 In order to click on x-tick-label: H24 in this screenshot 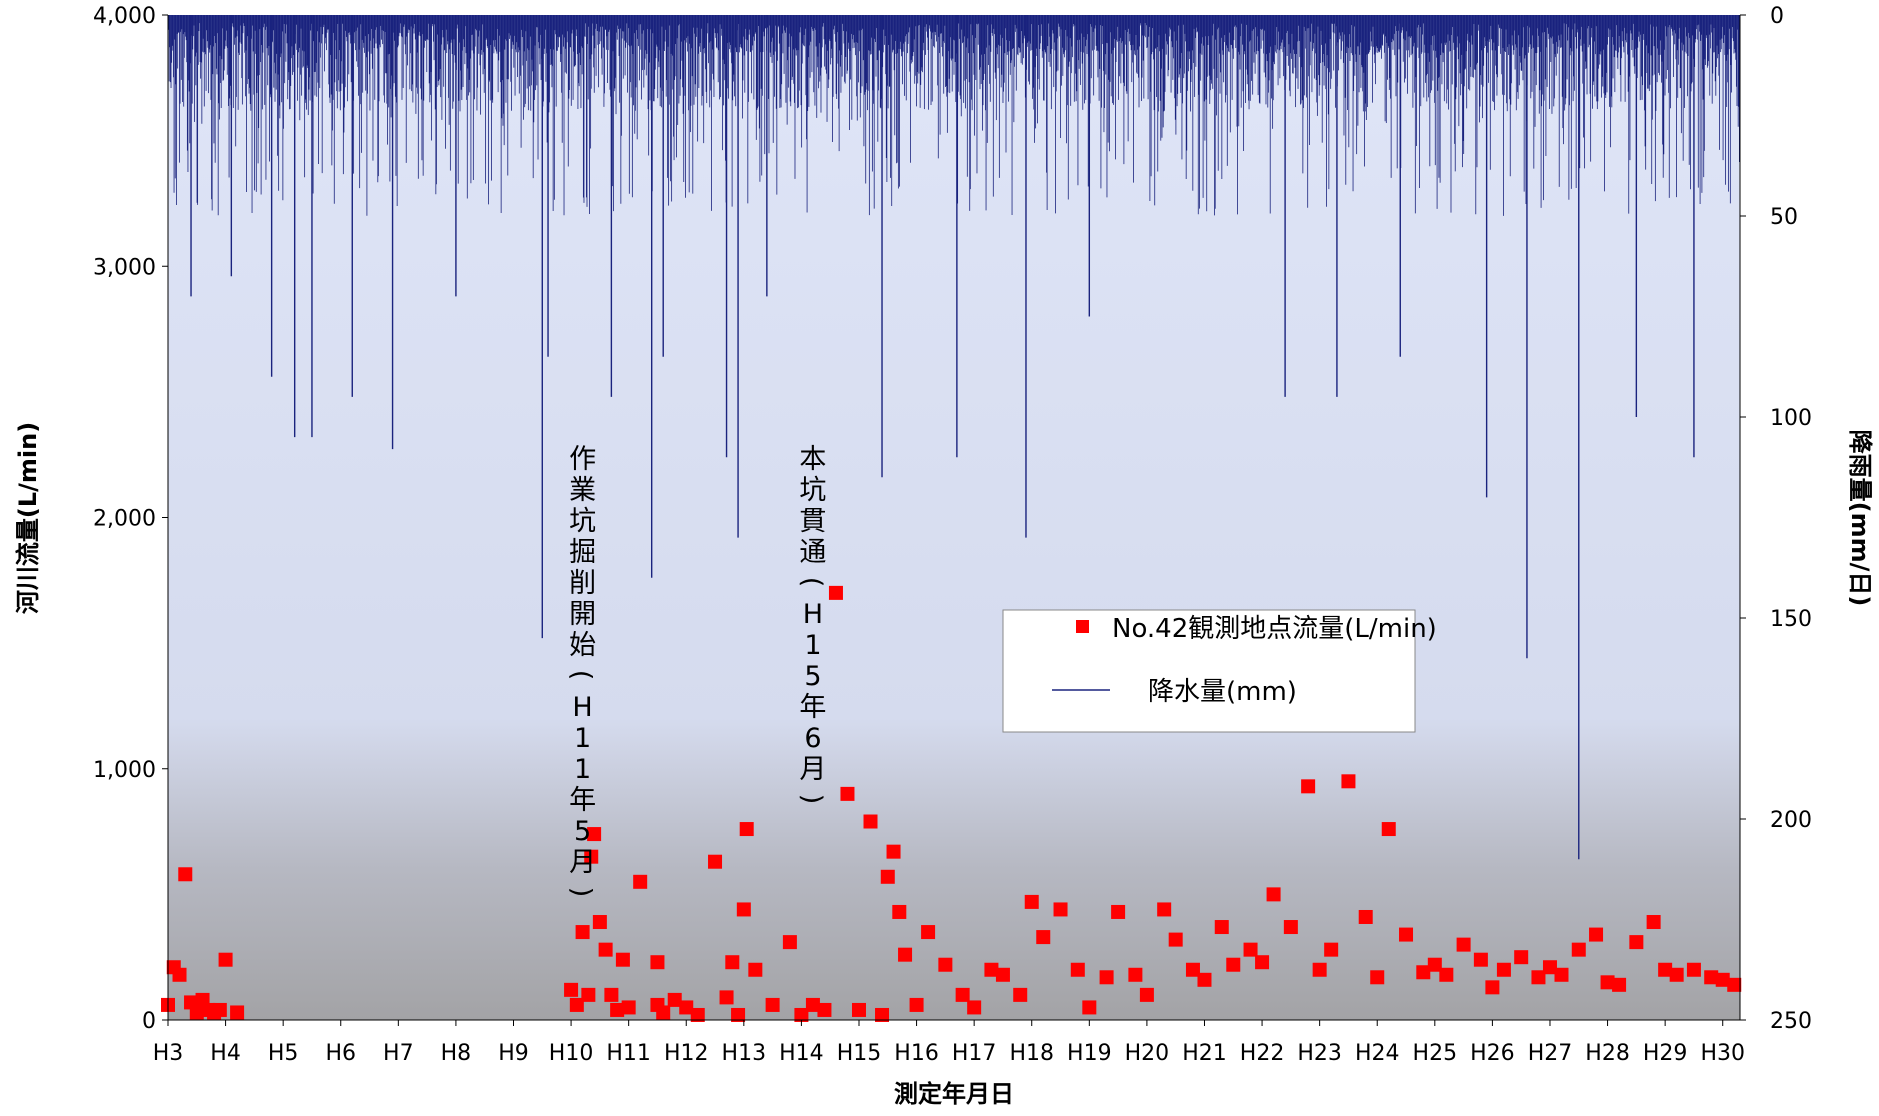, I will do `click(1377, 1053)`.